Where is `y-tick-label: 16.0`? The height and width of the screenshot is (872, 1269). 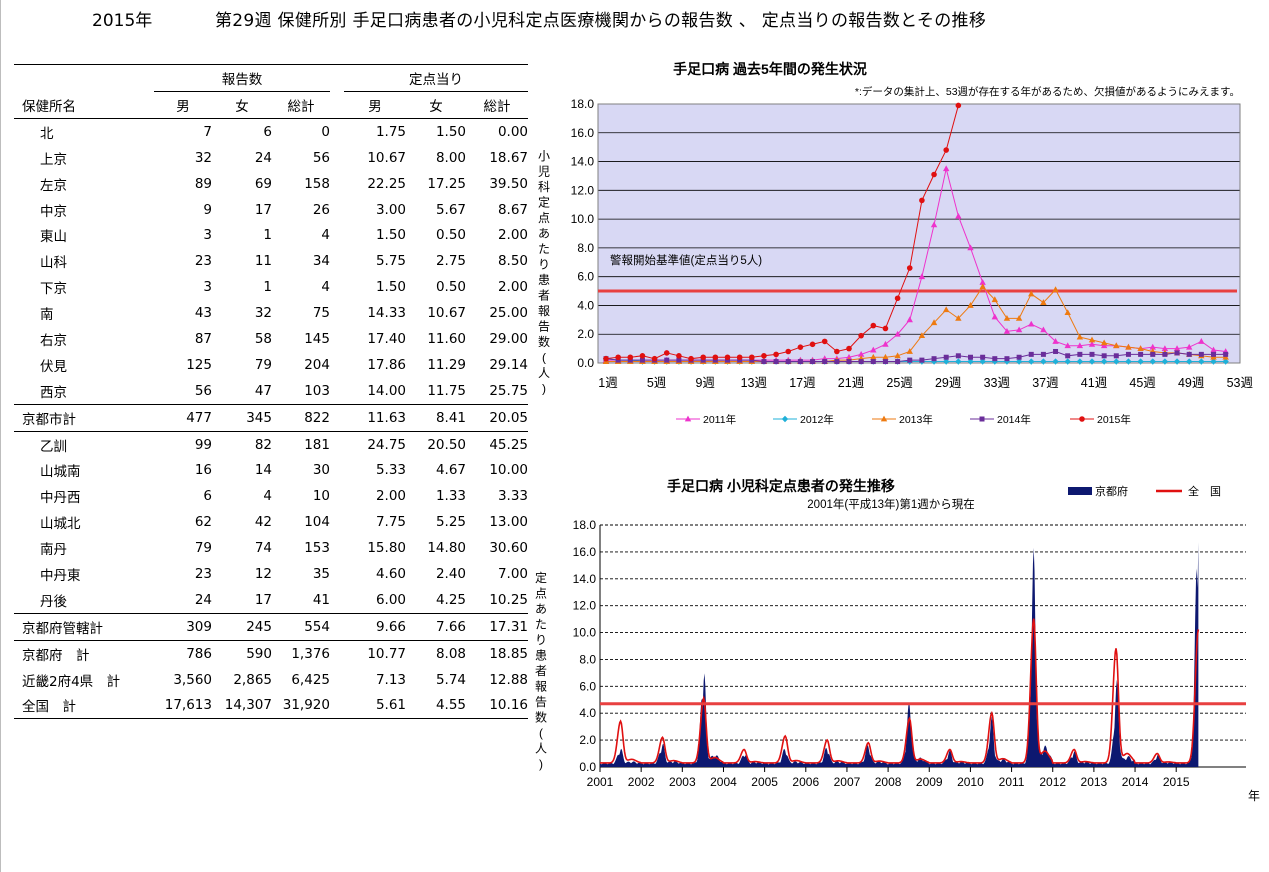 y-tick-label: 16.0 is located at coordinates (585, 552).